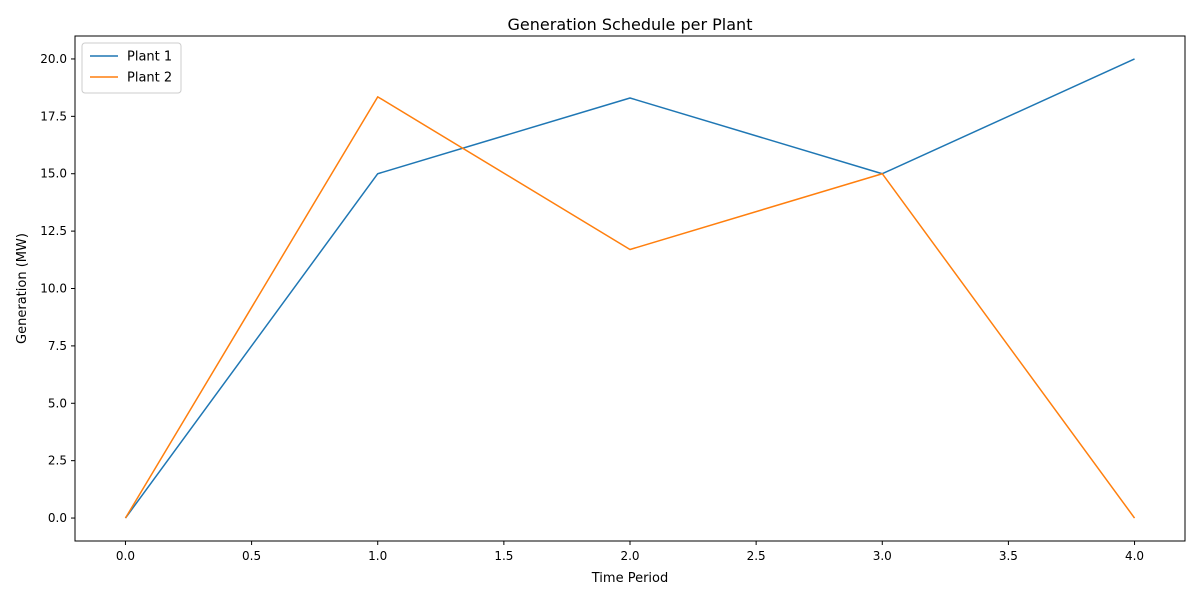 Image resolution: width=1200 pixels, height=600 pixels. Describe the element at coordinates (630, 24) in the screenshot. I see `chart-title: Generation Schedule per Plant` at that location.